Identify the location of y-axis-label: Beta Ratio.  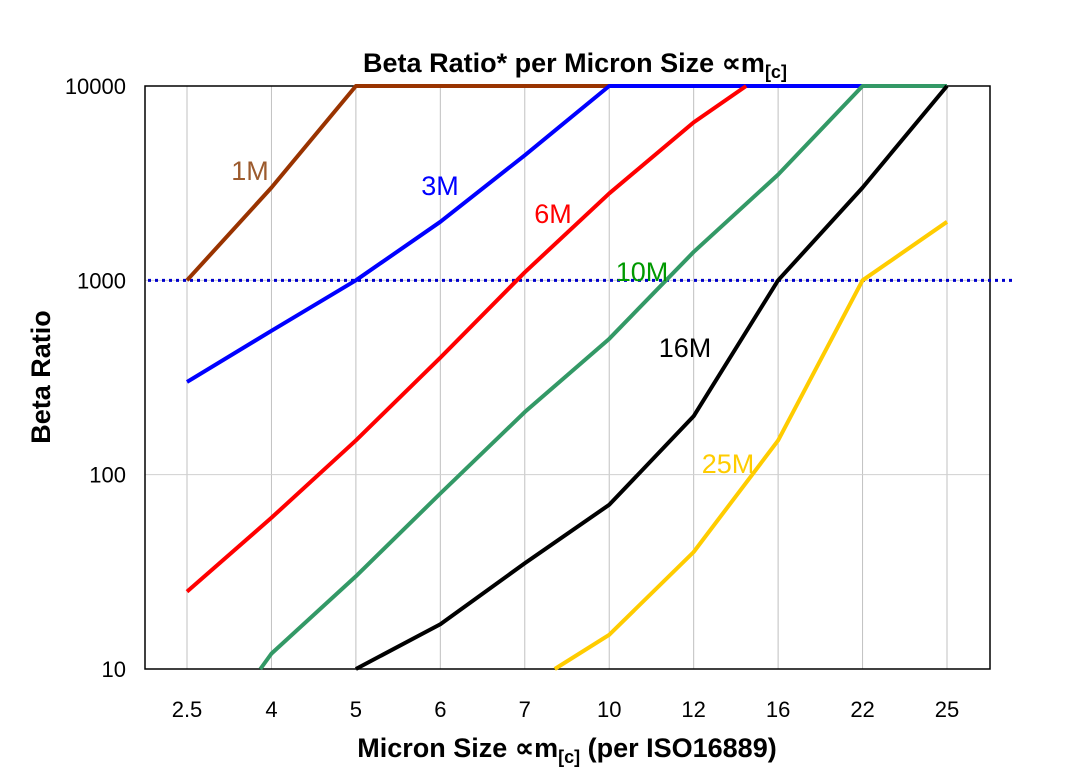
(41, 377).